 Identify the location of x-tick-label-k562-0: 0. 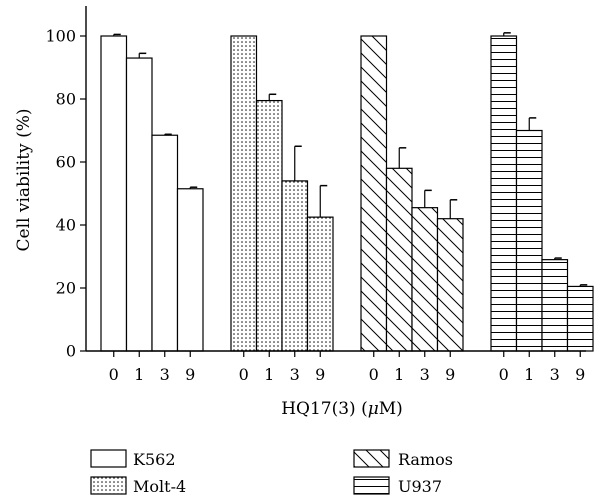
(114, 374).